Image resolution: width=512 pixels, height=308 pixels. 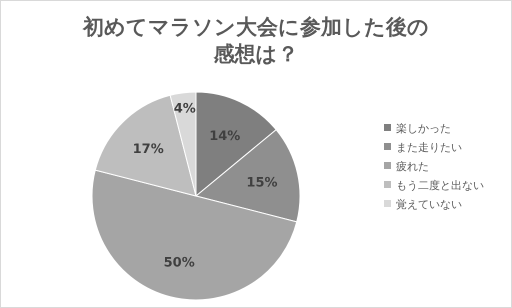 What do you see at coordinates (262, 182) in the screenshot?
I see `data-label: 15%` at bounding box center [262, 182].